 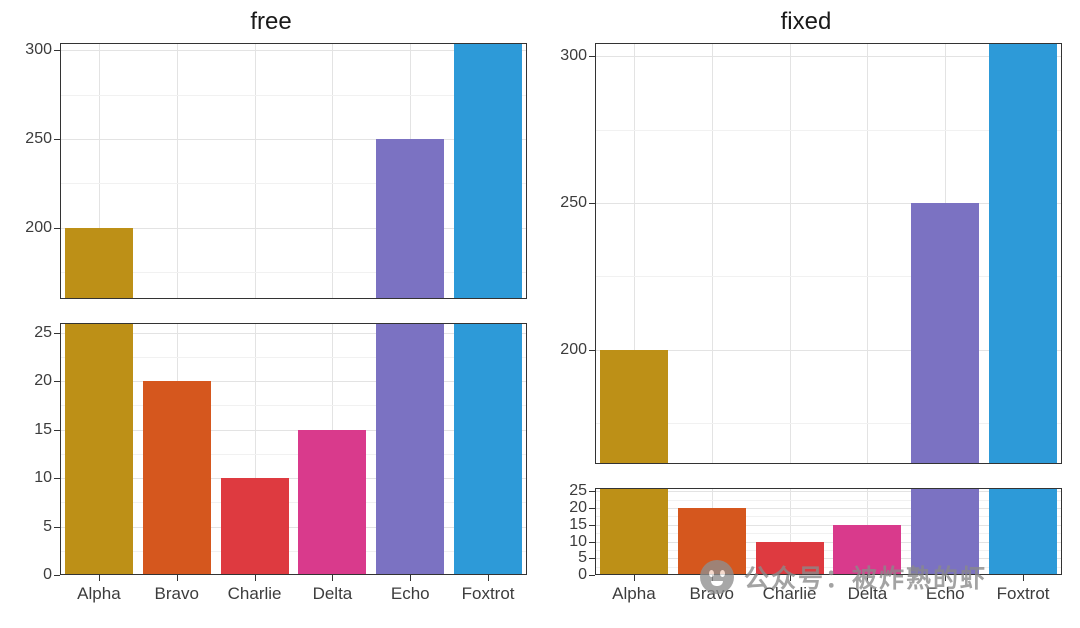 What do you see at coordinates (717, 583) in the screenshot?
I see `avatar-mouth-icon` at bounding box center [717, 583].